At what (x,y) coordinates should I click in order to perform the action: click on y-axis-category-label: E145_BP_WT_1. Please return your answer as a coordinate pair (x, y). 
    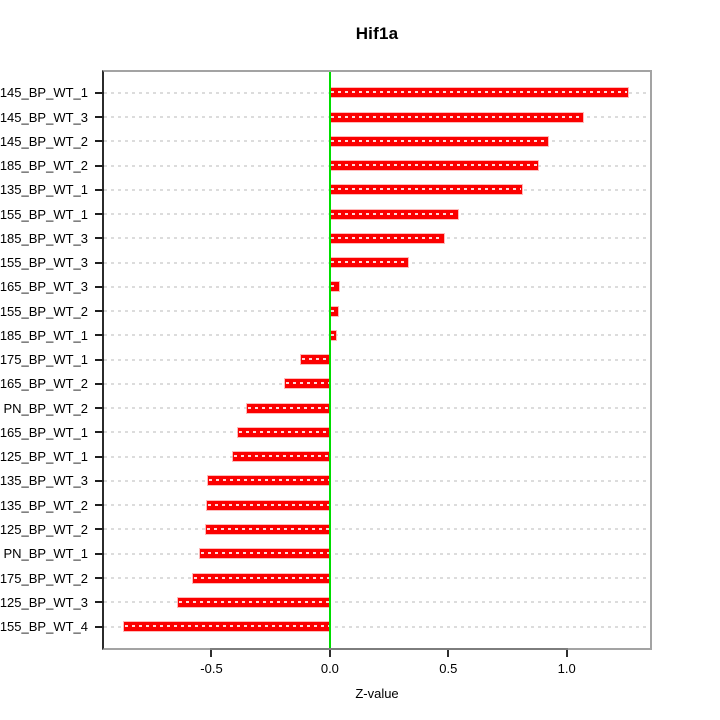
    Looking at the image, I should click on (44, 93).